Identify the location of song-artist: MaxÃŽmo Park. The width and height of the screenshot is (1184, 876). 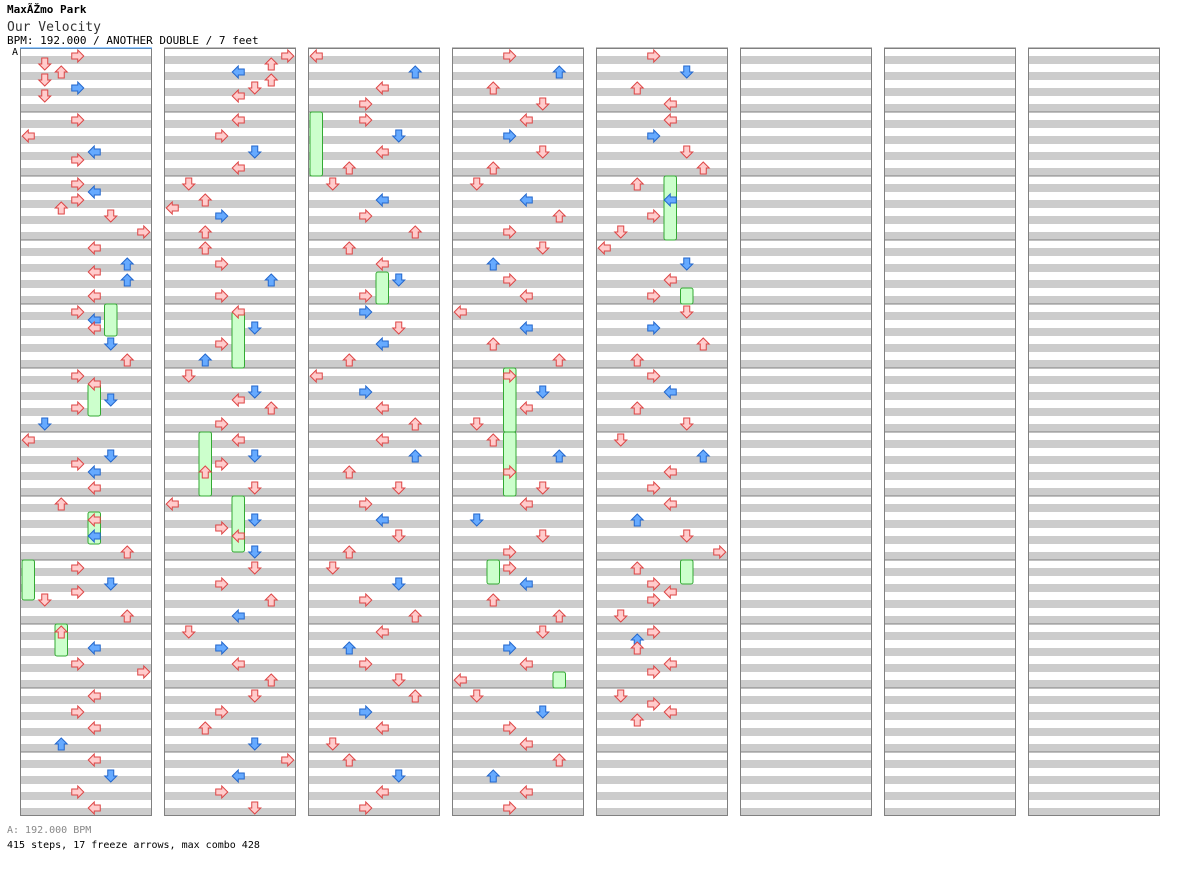
(47, 9).